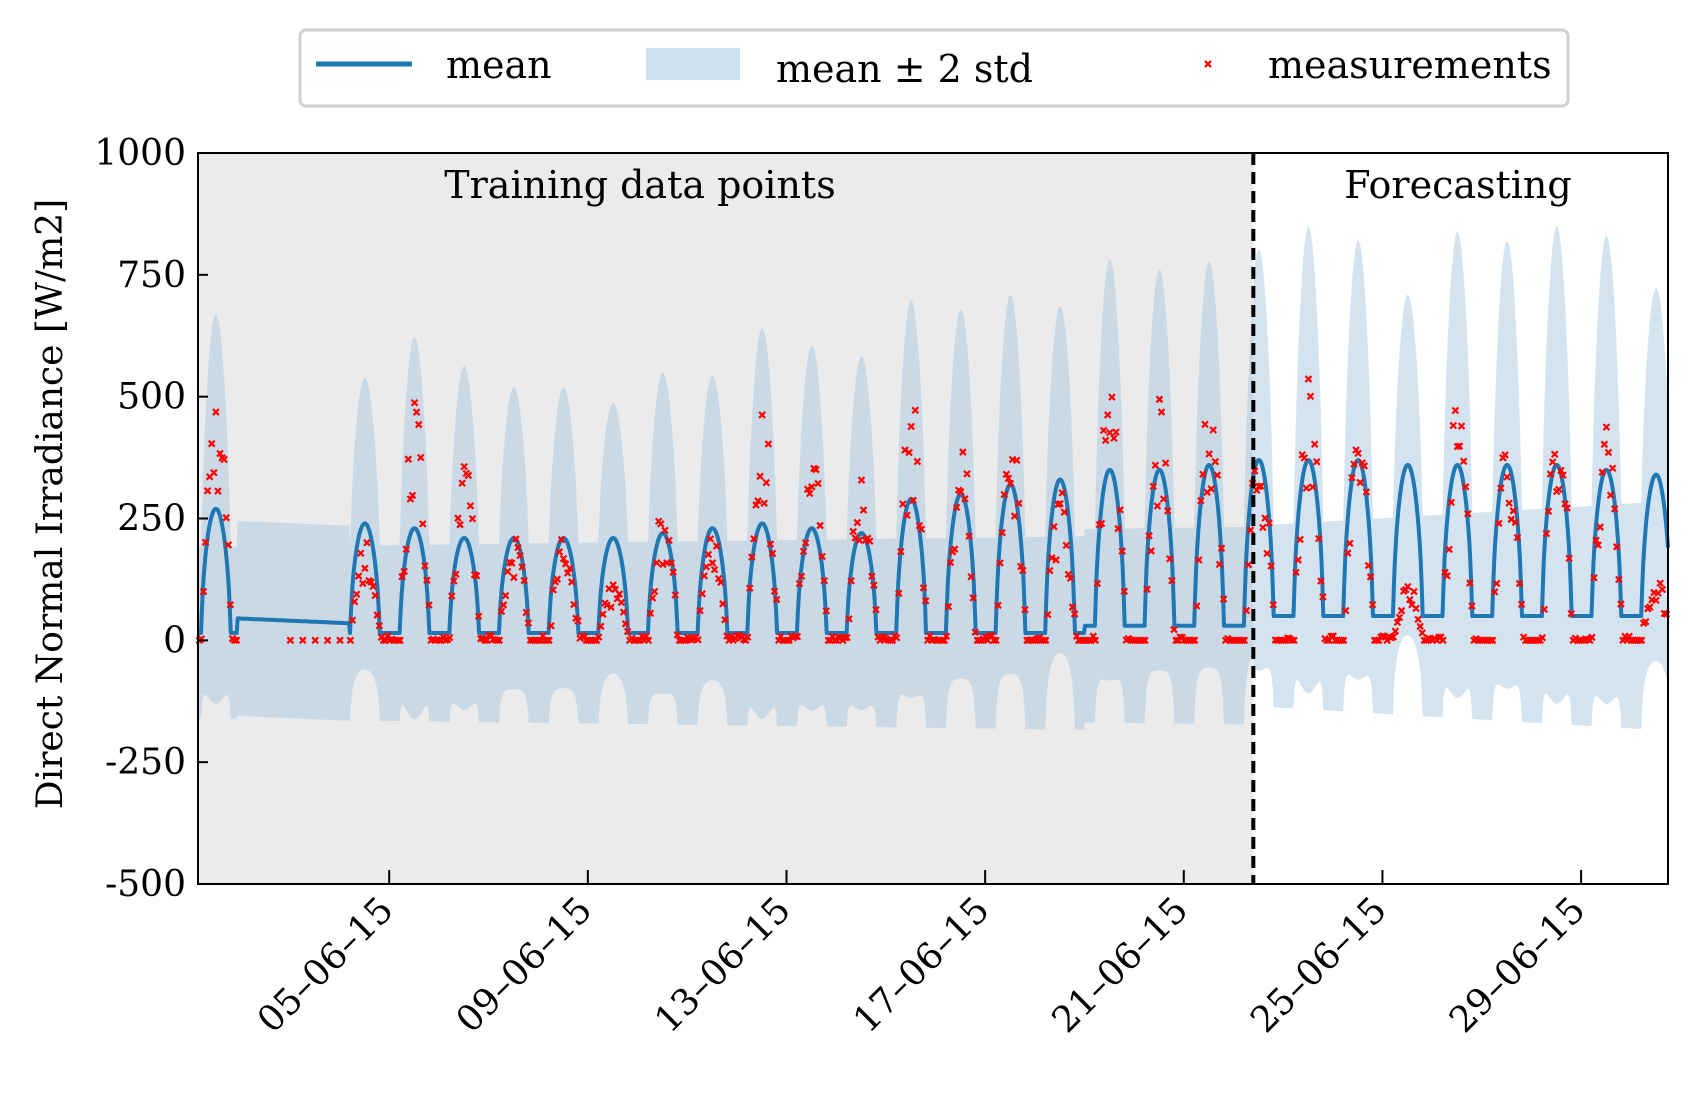  Describe the element at coordinates (151, 275) in the screenshot. I see `y-tick-label: 750` at that location.